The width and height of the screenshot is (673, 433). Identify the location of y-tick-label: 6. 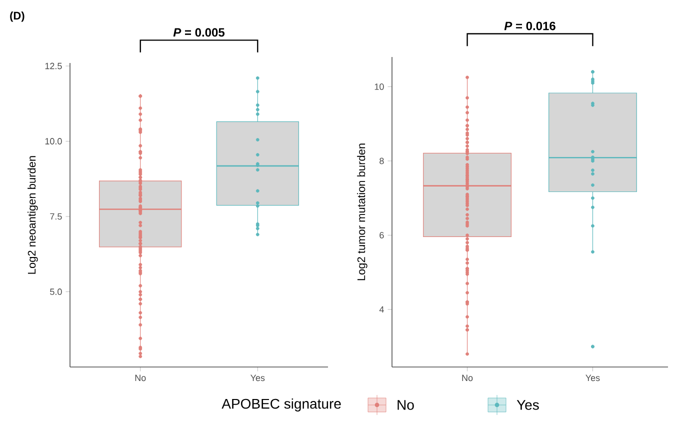
(382, 235).